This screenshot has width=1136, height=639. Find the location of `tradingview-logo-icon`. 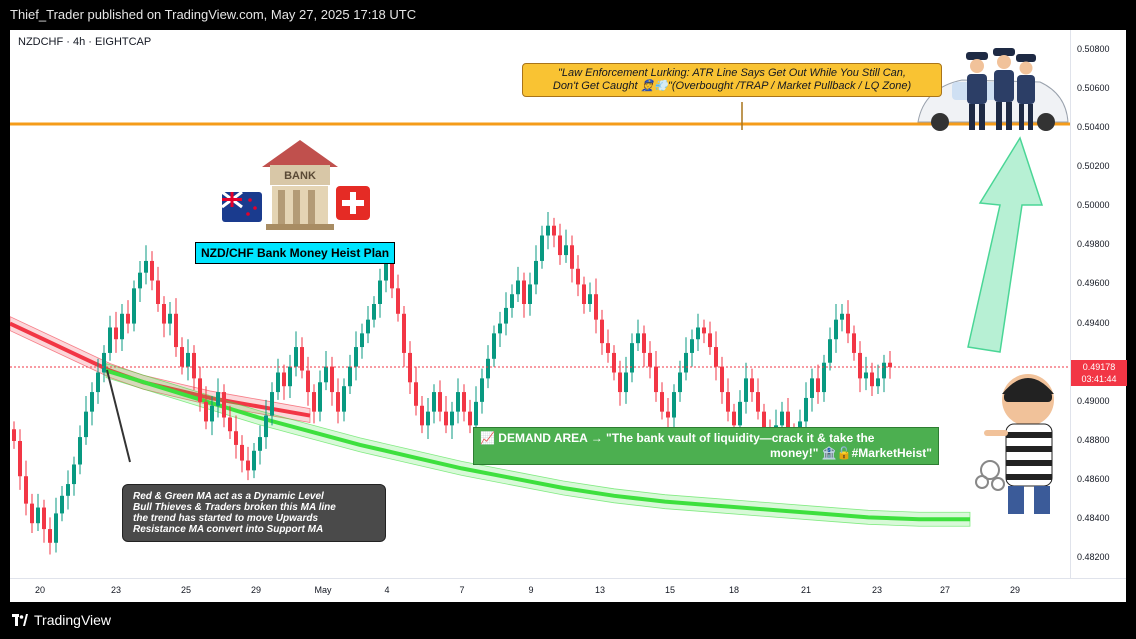

tradingview-logo-icon is located at coordinates (20, 621).